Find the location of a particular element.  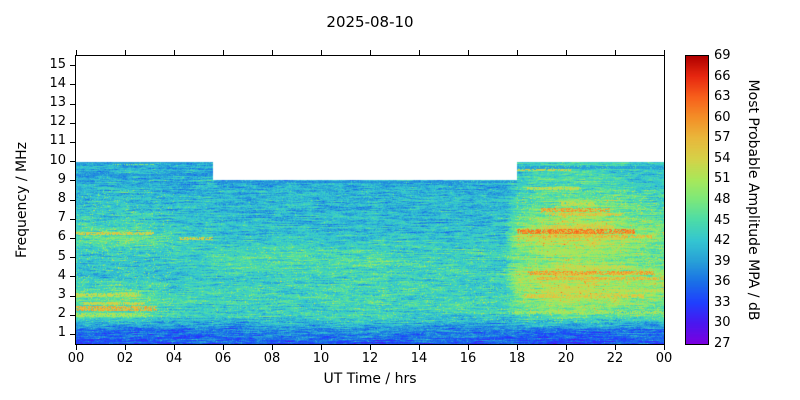

colorbar-tick-label: 60 is located at coordinates (722, 117).